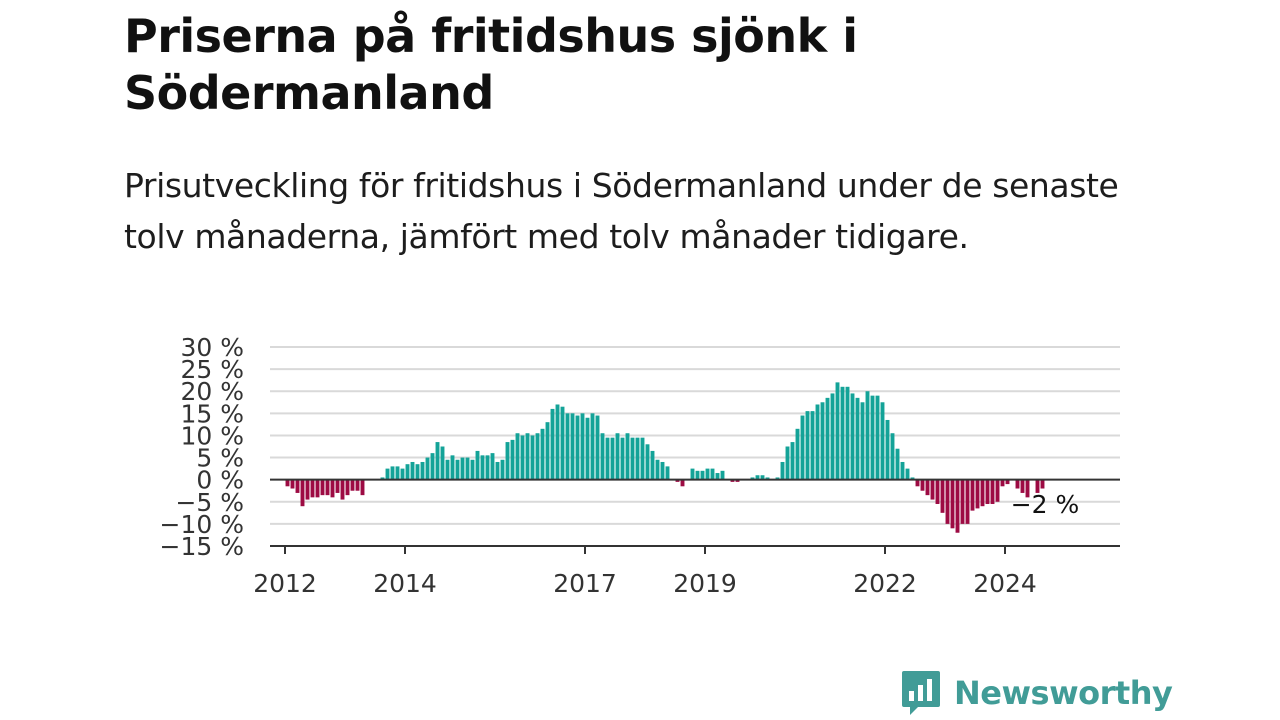 The image size is (1280, 720). Describe the element at coordinates (585, 583) in the screenshot. I see `x-tick-label: 2017` at that location.